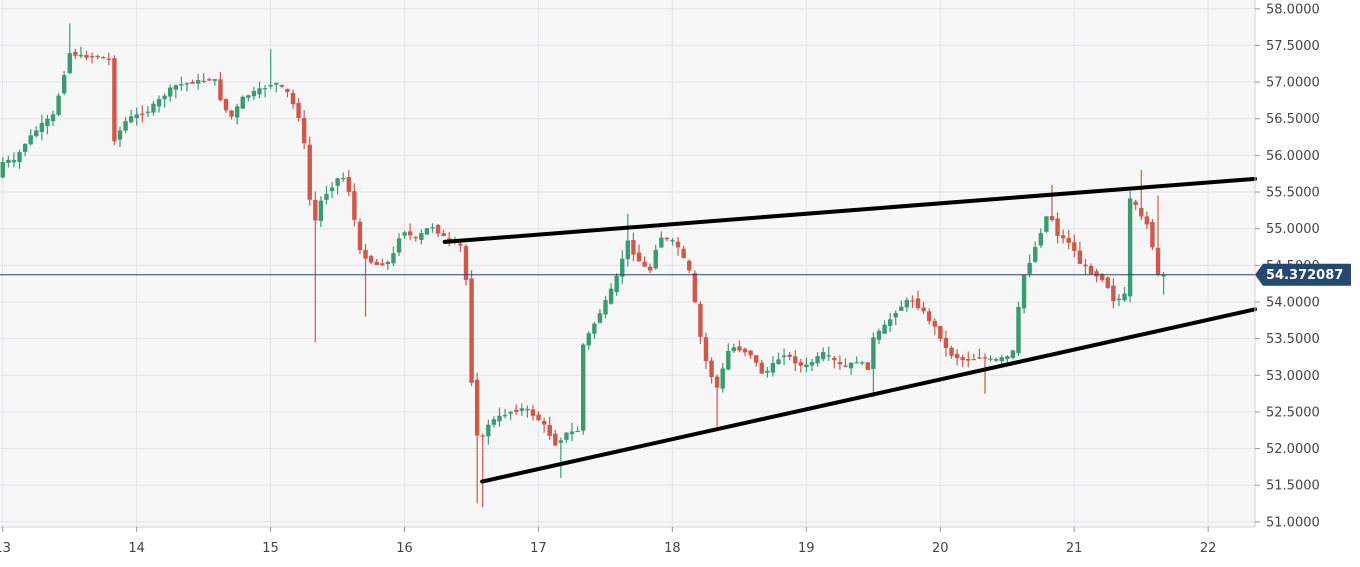 This screenshot has height=567, width=1360. Describe the element at coordinates (1304, 275) in the screenshot. I see `price-badge-label: 54.372087` at that location.